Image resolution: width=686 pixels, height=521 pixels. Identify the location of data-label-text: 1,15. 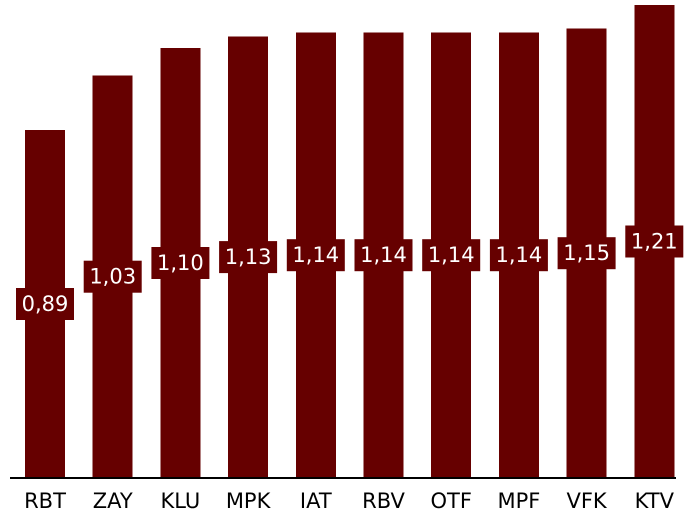
(586, 253).